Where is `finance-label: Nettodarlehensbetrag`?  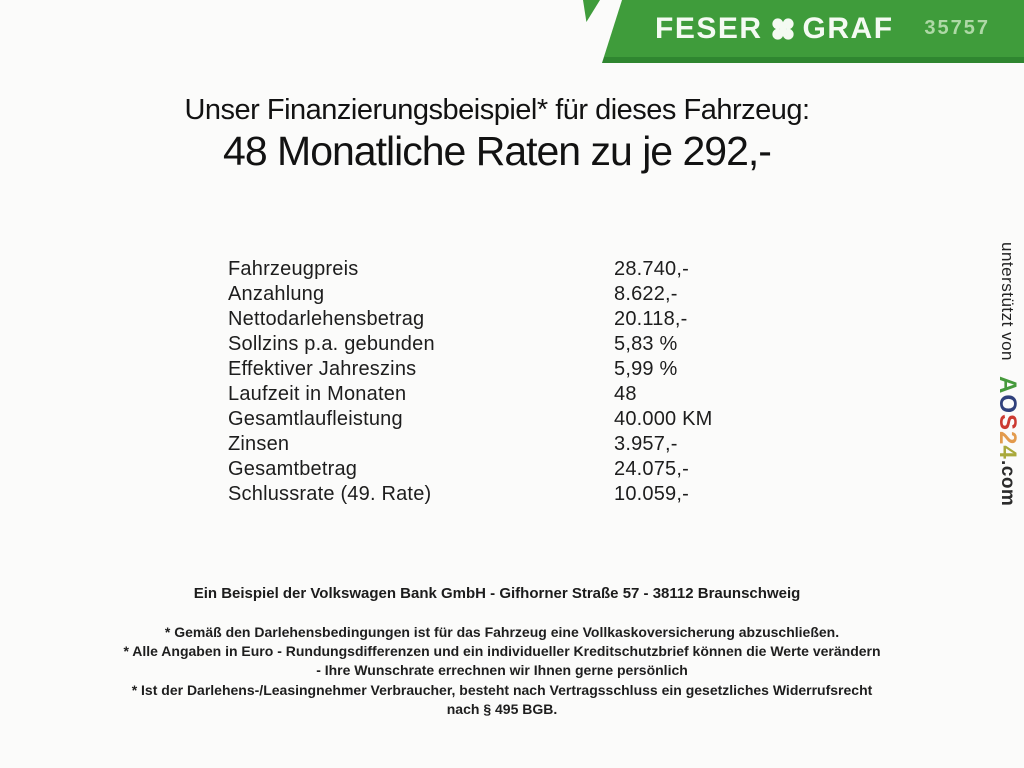 finance-label: Nettodarlehensbetrag is located at coordinates (326, 319).